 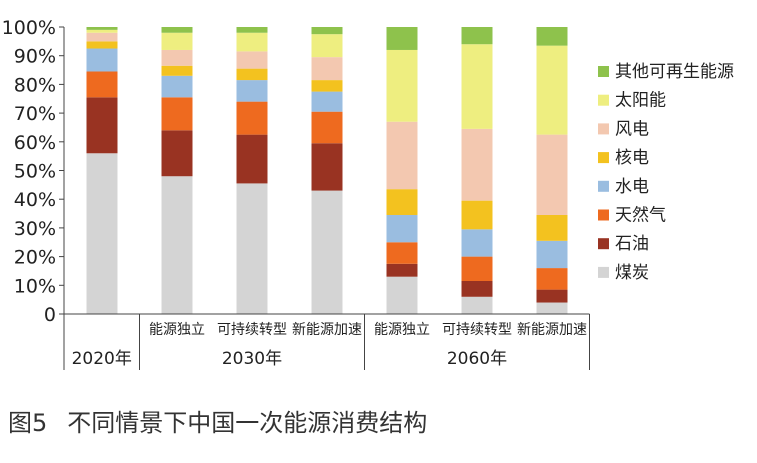 What do you see at coordinates (35, 258) in the screenshot?
I see `y-tick-label: 20%` at bounding box center [35, 258].